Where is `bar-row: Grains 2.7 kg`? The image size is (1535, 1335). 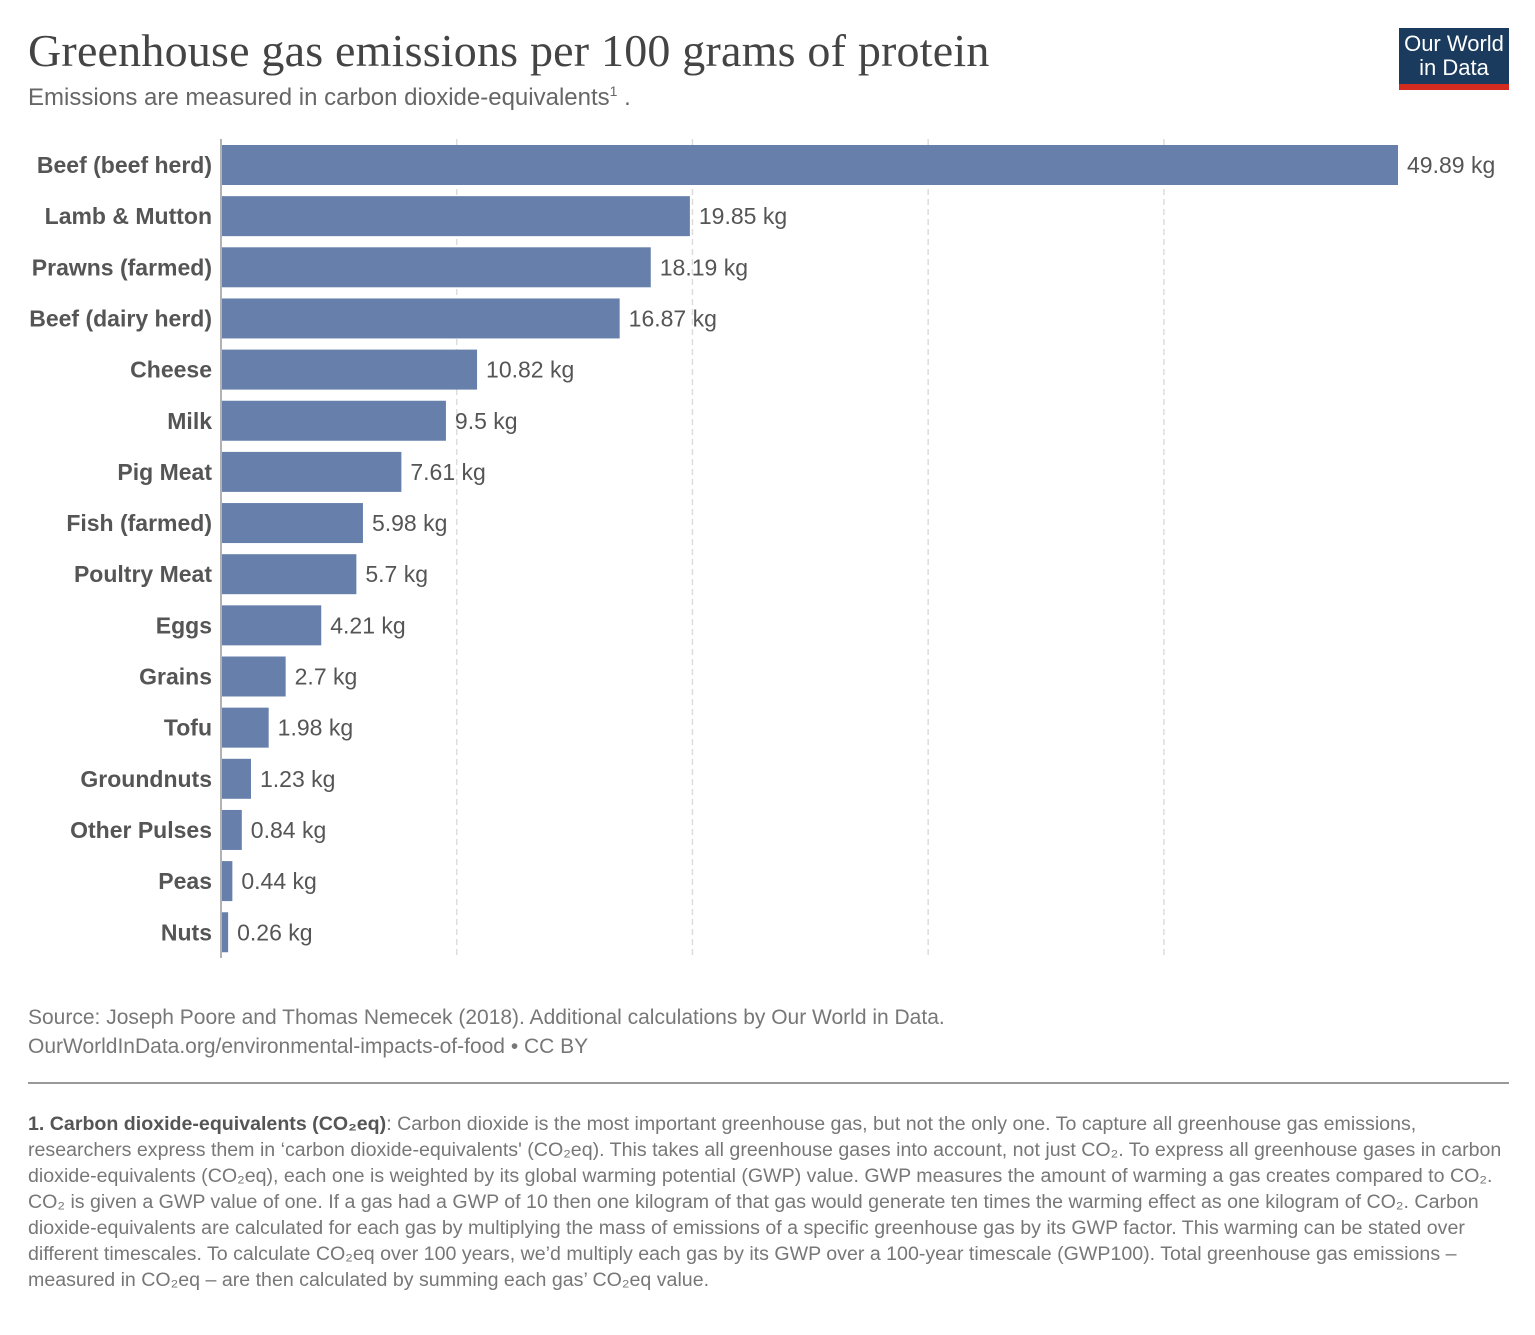
bar-row: Grains 2.7 kg is located at coordinates (248, 676).